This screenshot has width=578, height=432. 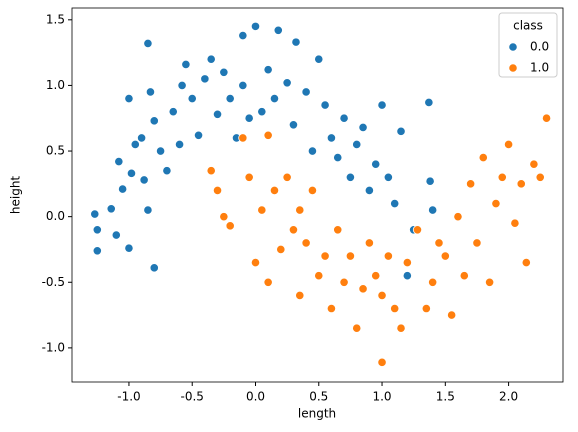 I want to click on y-tick-label: 0.5, so click(x=55, y=151).